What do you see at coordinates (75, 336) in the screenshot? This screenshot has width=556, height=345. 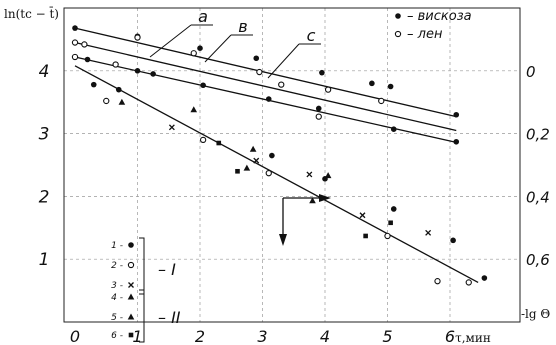 I see `x-tick-label: 0` at bounding box center [75, 336].